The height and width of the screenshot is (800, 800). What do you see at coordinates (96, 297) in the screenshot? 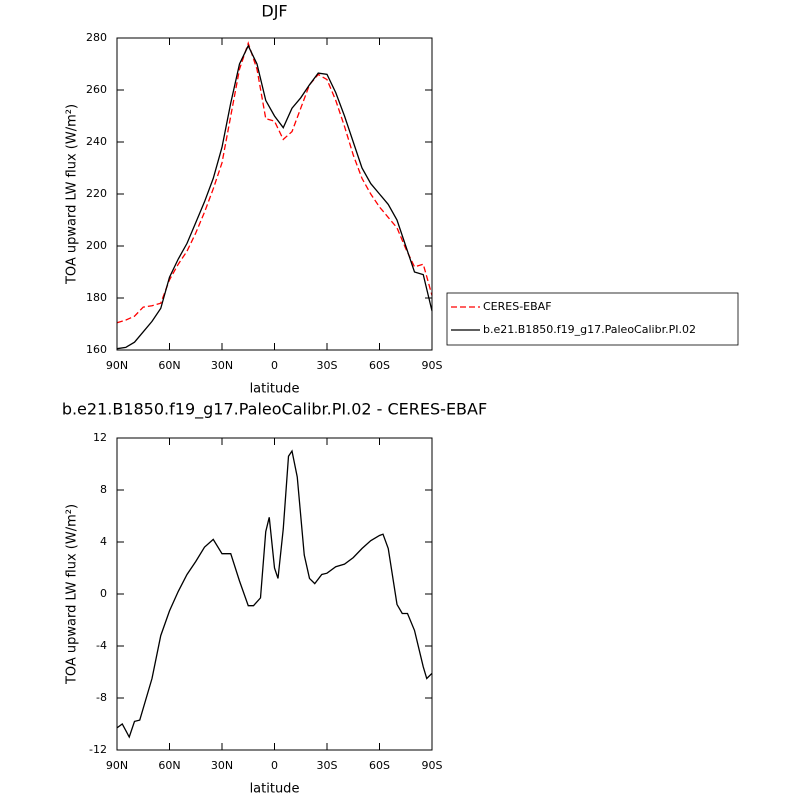
I see `y-tick-label: 180` at bounding box center [96, 297].